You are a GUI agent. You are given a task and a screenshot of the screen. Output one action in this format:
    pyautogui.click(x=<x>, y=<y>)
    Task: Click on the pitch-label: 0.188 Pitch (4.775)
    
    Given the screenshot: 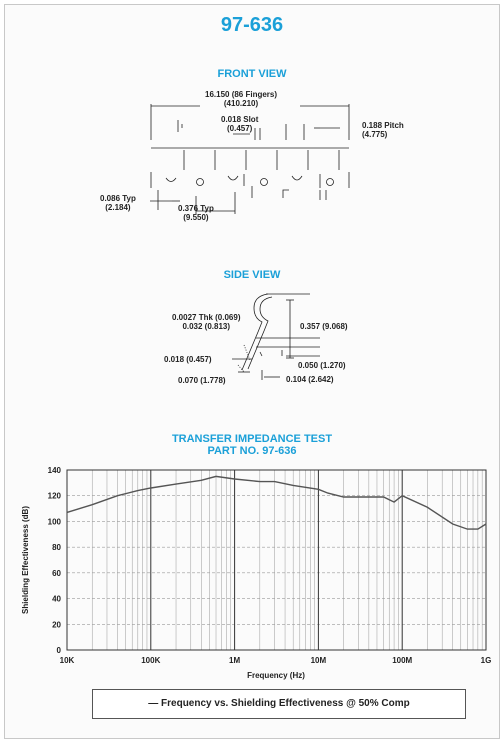 What is the action you would take?
    pyautogui.click(x=383, y=130)
    